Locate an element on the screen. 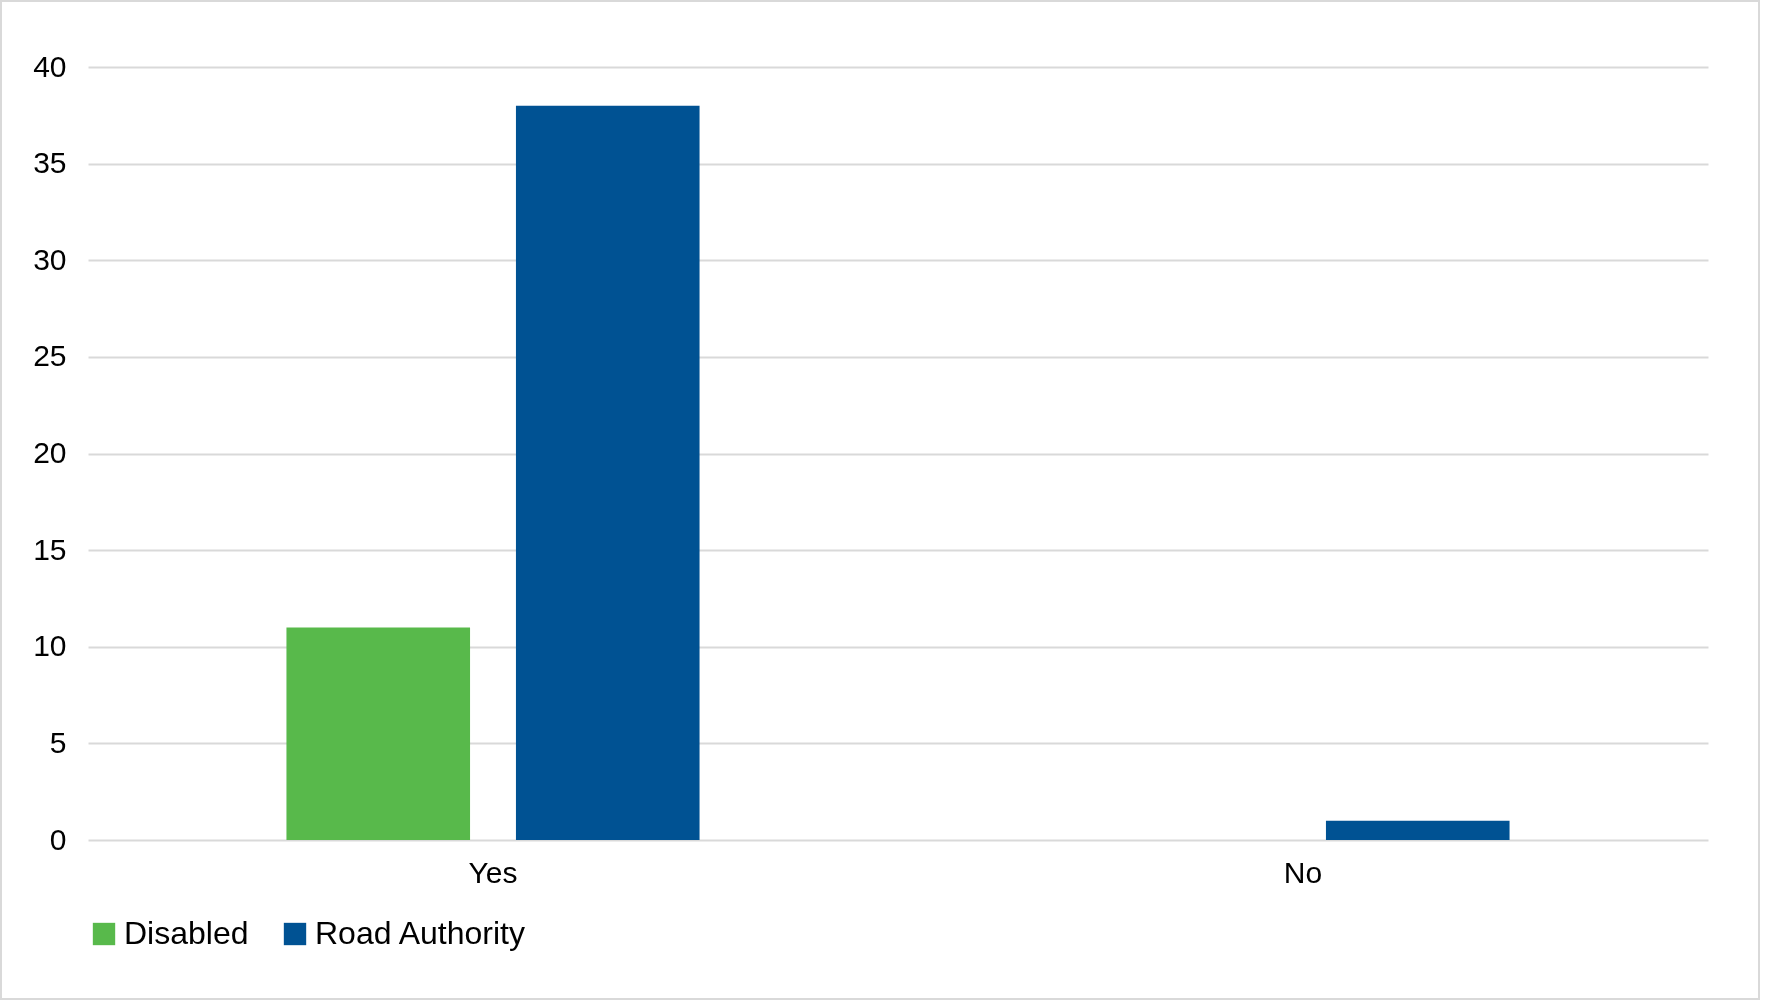 Image resolution: width=1766 pixels, height=1005 pixels. y-tick-label: 20 is located at coordinates (50, 452).